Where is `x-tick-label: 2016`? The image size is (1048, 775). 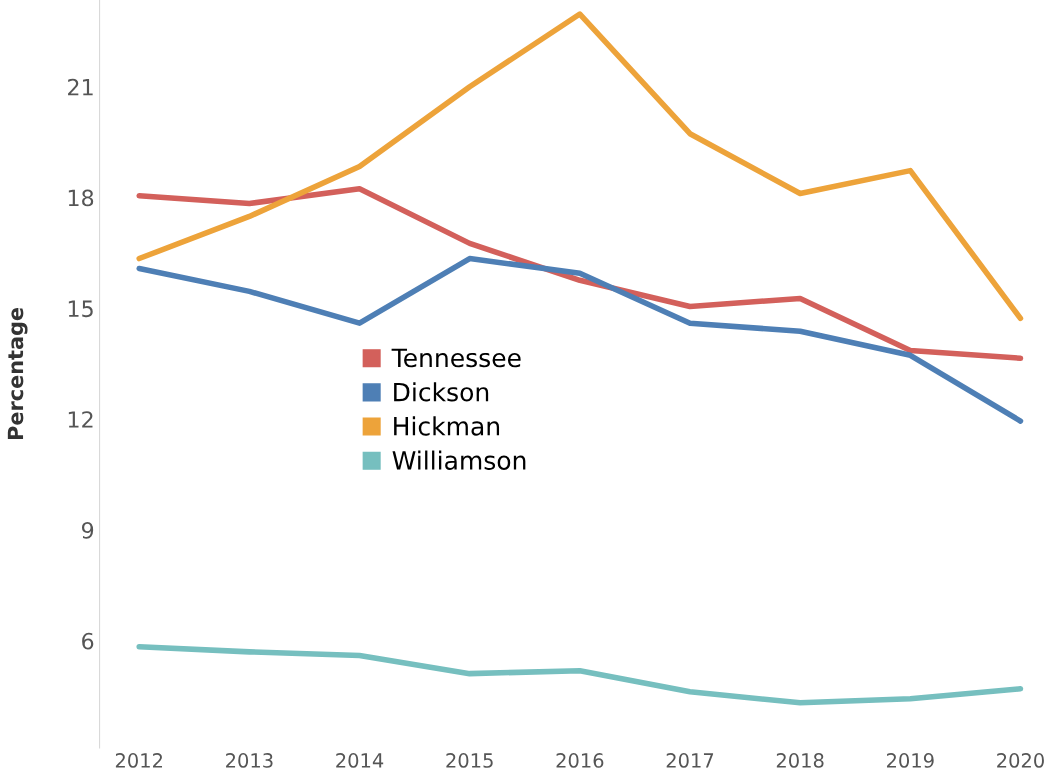 x-tick-label: 2016 is located at coordinates (580, 760).